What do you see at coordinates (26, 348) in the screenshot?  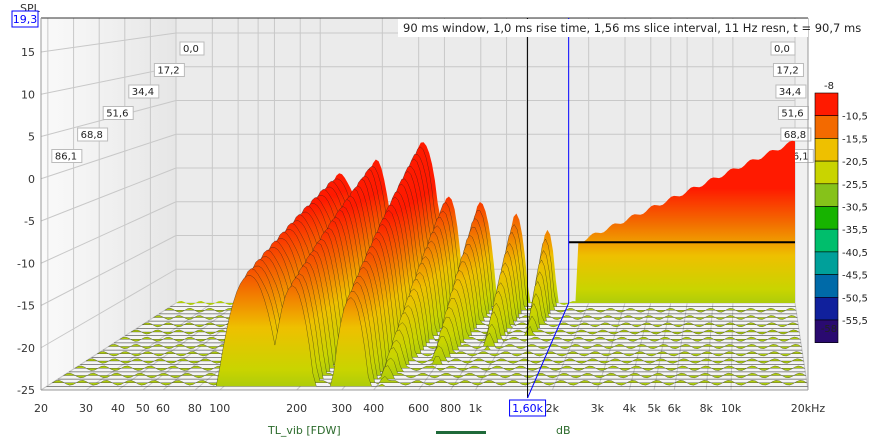 I see `y-tick-label: -20` at bounding box center [26, 348].